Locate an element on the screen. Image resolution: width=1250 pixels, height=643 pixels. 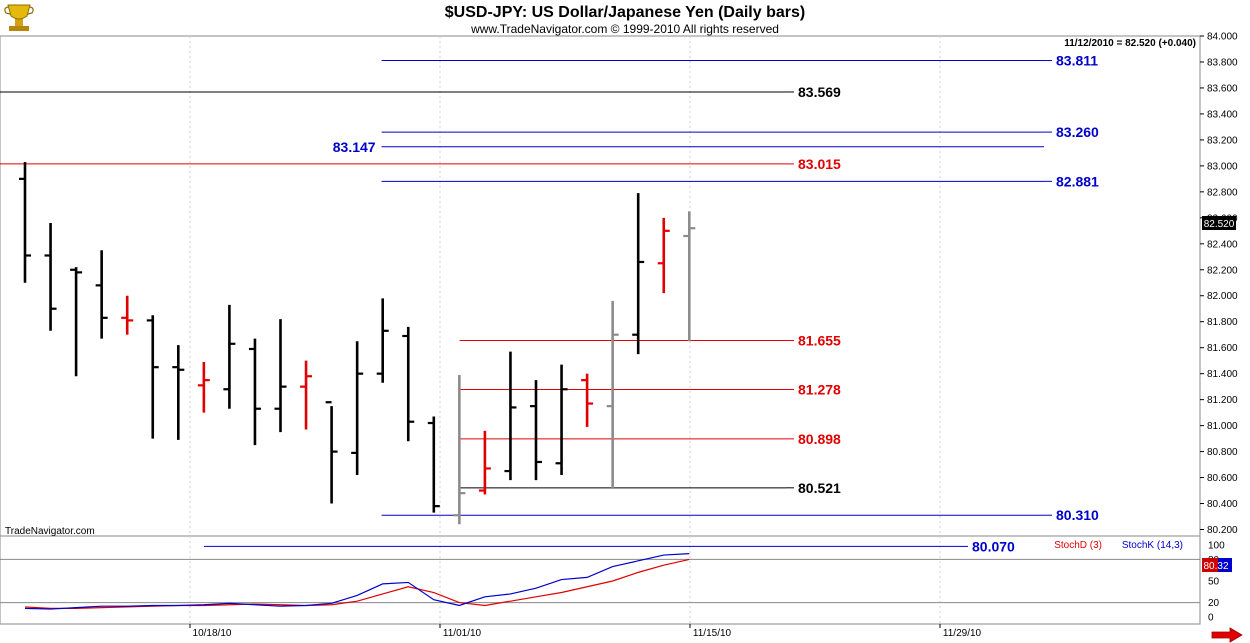
date-axis: 10/18/10 11/01/10 11/15/10 11/29/10 is located at coordinates (585, 631).